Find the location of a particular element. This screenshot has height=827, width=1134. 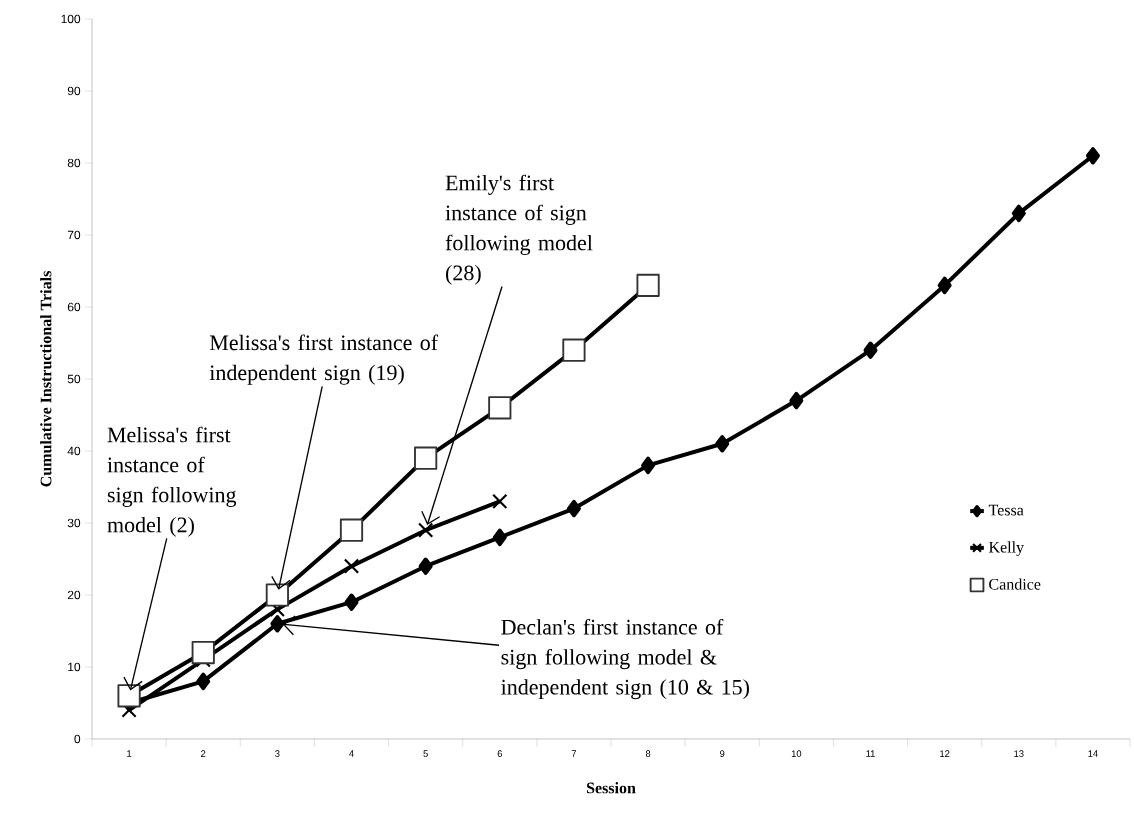

annotation: Melissa's first instance of sign following model (2) is located at coordinates (172, 481).